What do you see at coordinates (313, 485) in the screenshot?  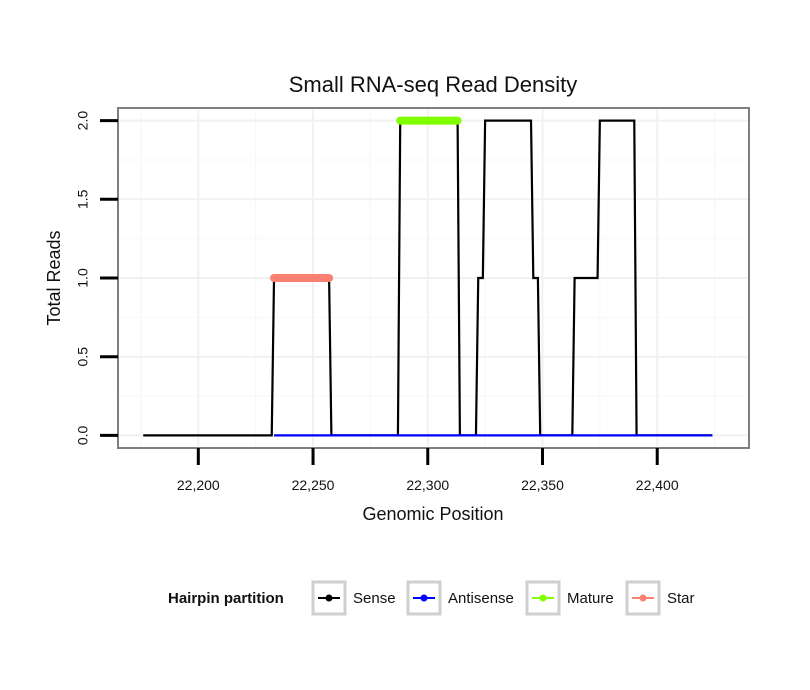 I see `x-tick-label: 22,250` at bounding box center [313, 485].